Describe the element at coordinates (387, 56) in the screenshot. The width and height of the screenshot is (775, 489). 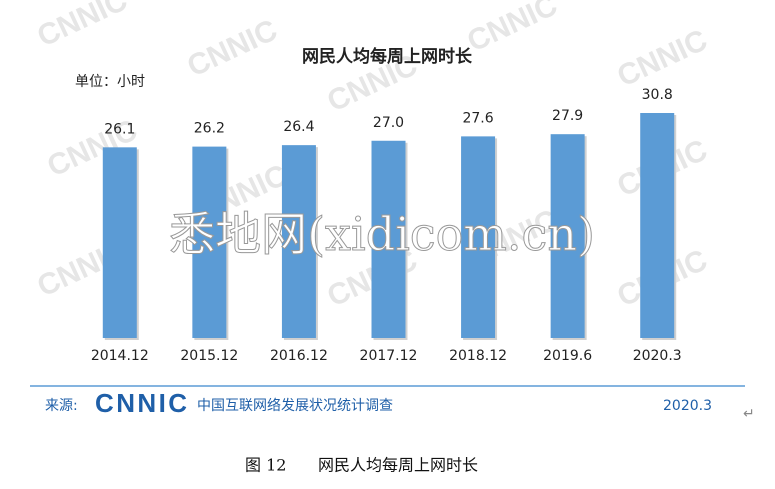
I see `chart-title: 网民人均每周上网时长` at that location.